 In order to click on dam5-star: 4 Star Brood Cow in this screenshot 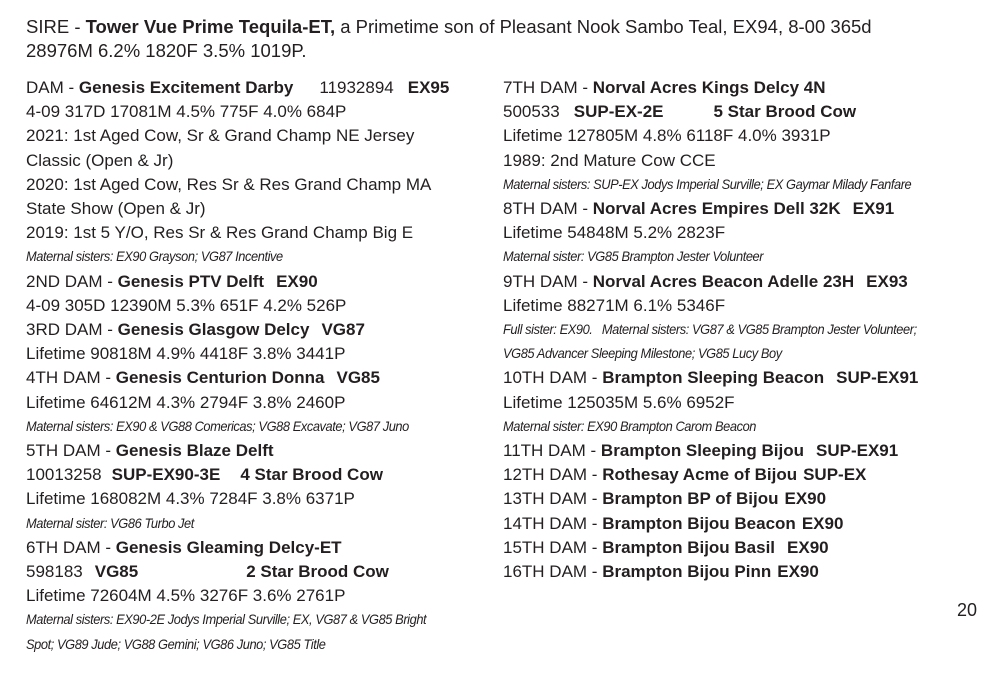, I will do `click(311, 475)`.